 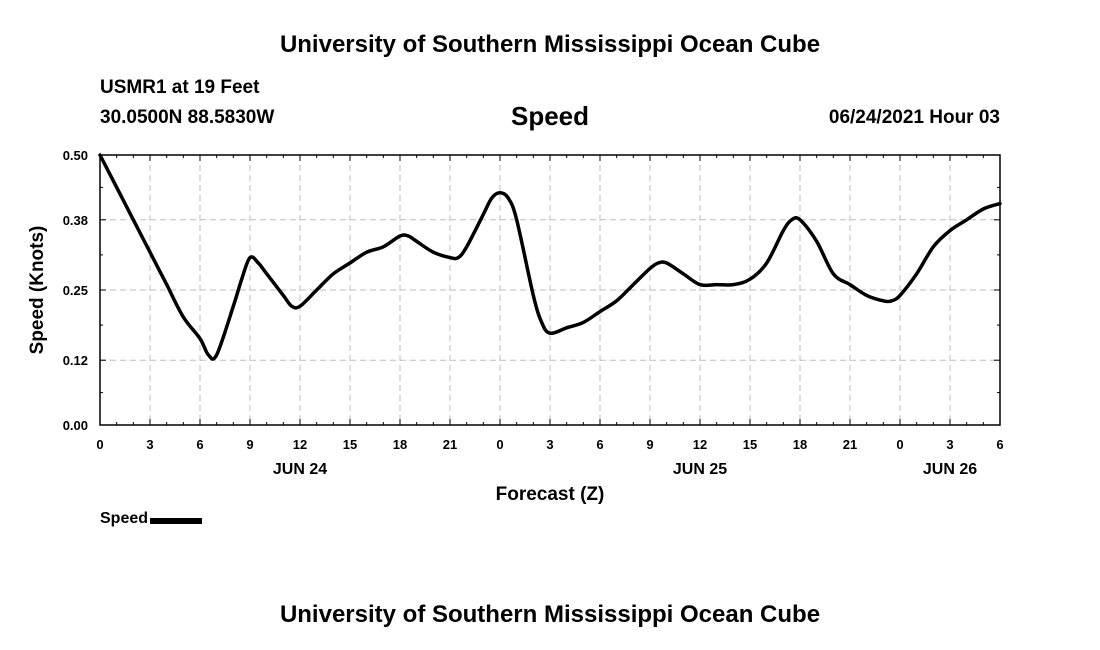 What do you see at coordinates (300, 469) in the screenshot?
I see `date-label: JUN 24` at bounding box center [300, 469].